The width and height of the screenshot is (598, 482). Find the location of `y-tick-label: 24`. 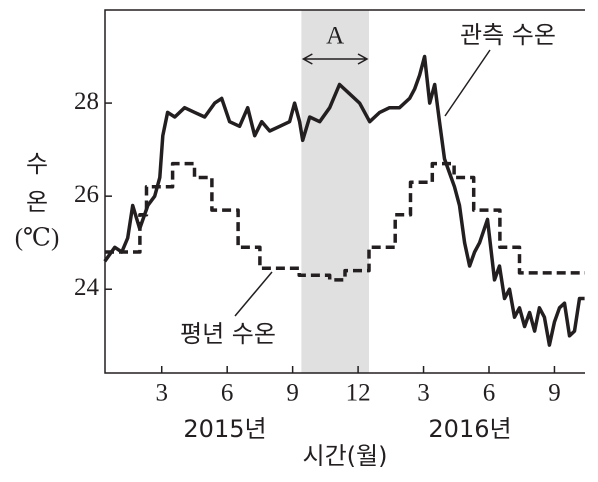

y-tick-label: 24 is located at coordinates (87, 287).